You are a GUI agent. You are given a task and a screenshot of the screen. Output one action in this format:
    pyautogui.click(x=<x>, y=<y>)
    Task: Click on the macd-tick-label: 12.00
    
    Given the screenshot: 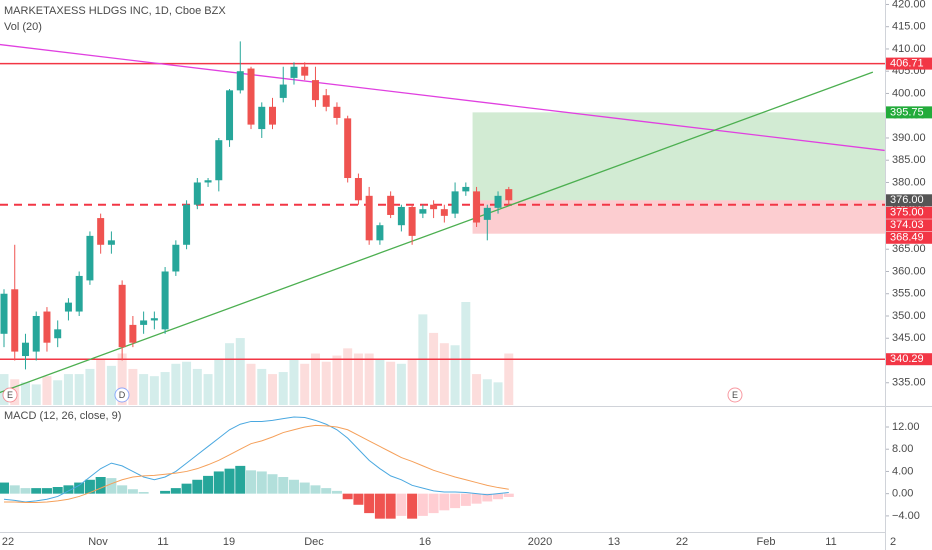 What is the action you would take?
    pyautogui.click(x=906, y=427)
    